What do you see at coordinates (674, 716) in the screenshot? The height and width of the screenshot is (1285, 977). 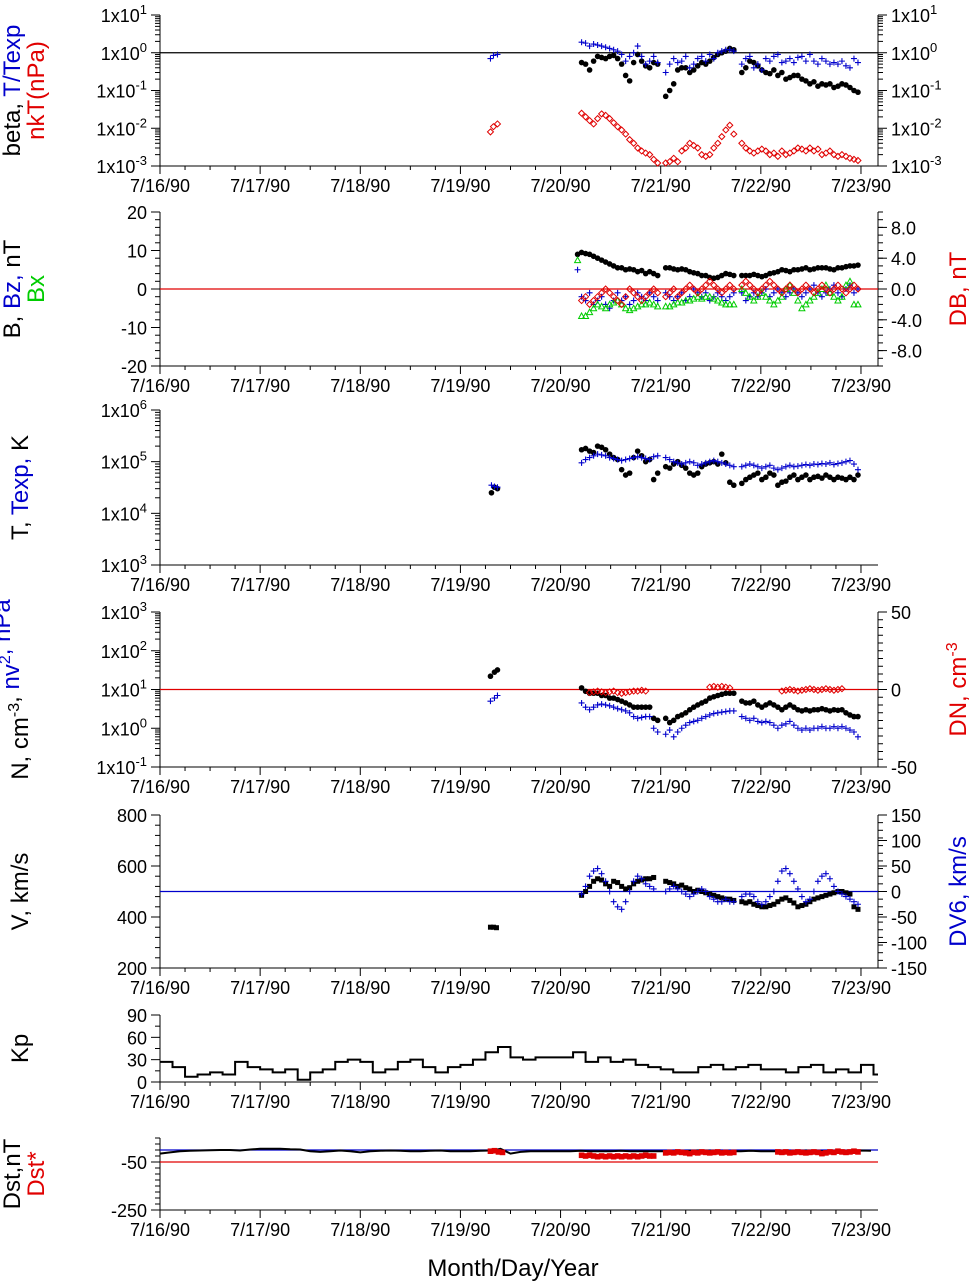 I see `series-nv2` at bounding box center [674, 716].